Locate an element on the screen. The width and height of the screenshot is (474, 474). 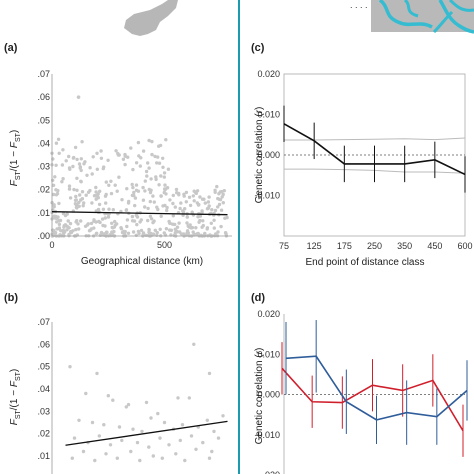
x-axis-title: Geographical distance (km) is located at coordinates (142, 261).